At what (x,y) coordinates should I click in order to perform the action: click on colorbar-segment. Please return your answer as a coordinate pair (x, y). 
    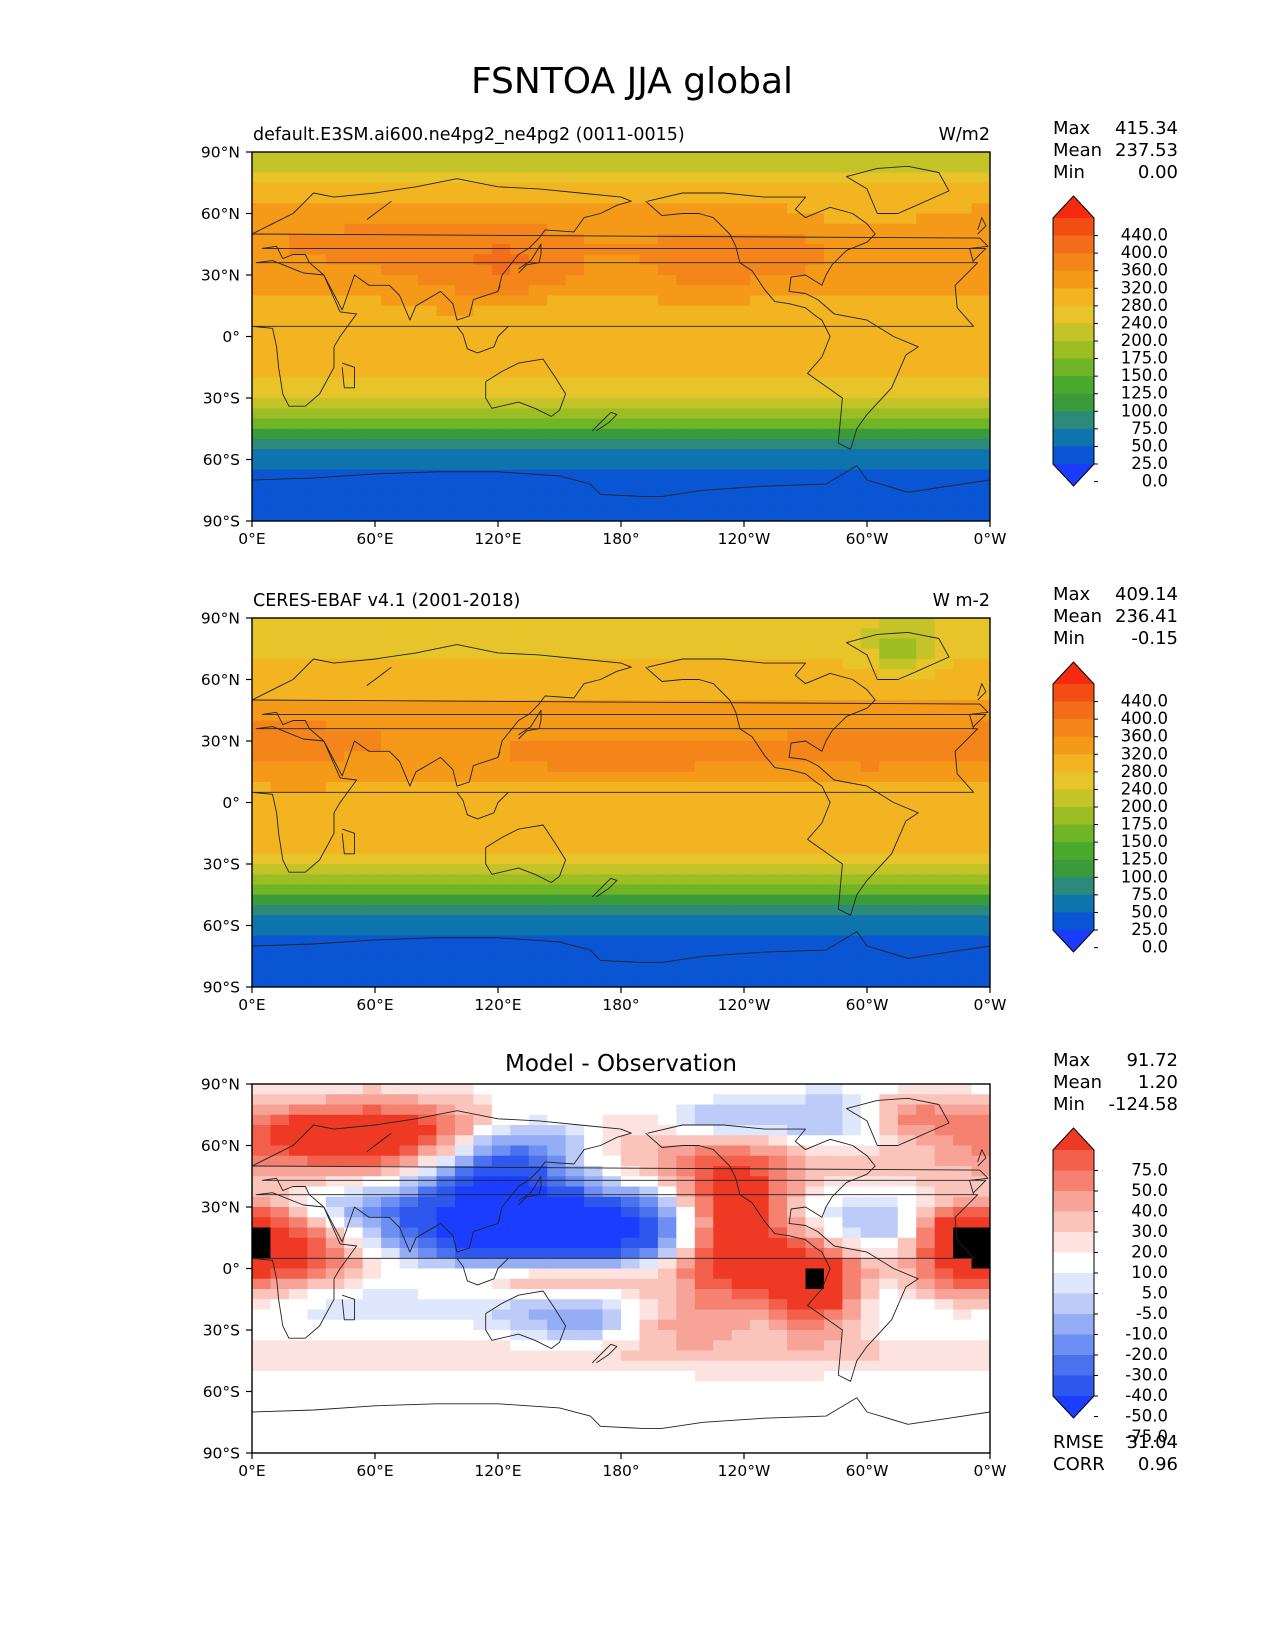
    Looking at the image, I should click on (1073, 868).